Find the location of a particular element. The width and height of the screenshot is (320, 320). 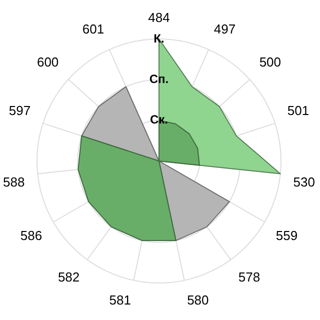

spoke-label: 559 is located at coordinates (287, 235).